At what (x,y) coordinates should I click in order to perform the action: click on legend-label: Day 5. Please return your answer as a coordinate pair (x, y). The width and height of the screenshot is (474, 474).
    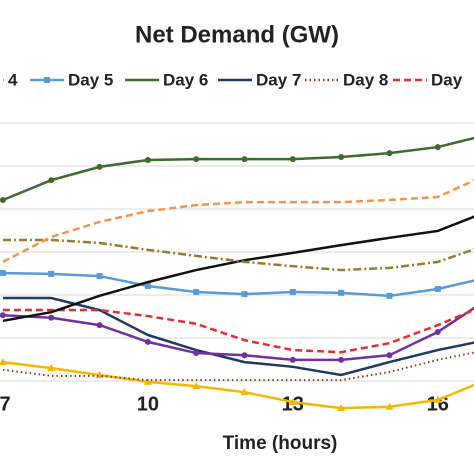
    Looking at the image, I should click on (90, 79).